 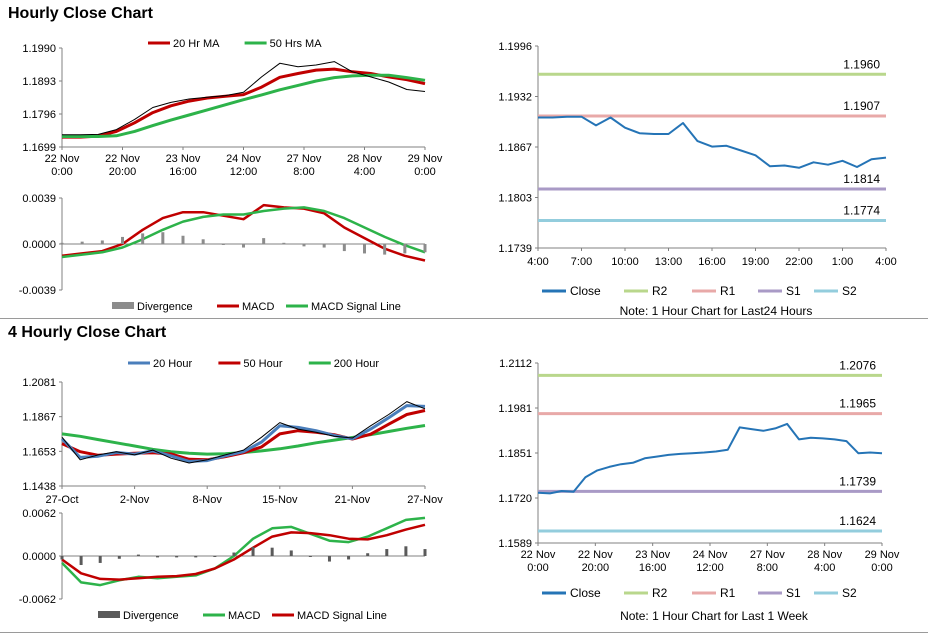 What do you see at coordinates (243, 552) in the screenshot?
I see `four-hourly-macd-macd-signal-line` at bounding box center [243, 552].